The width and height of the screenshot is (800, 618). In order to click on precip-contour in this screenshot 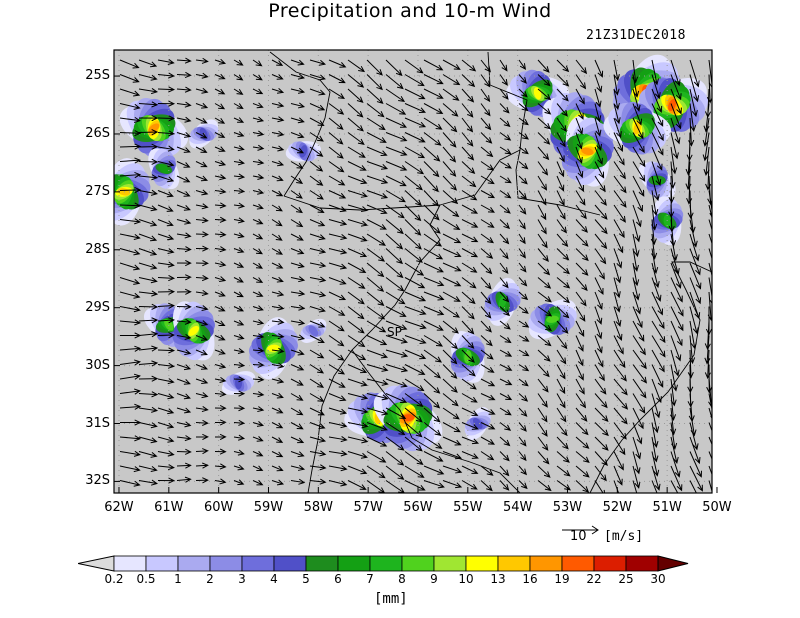, I will do `click(552, 319)`.